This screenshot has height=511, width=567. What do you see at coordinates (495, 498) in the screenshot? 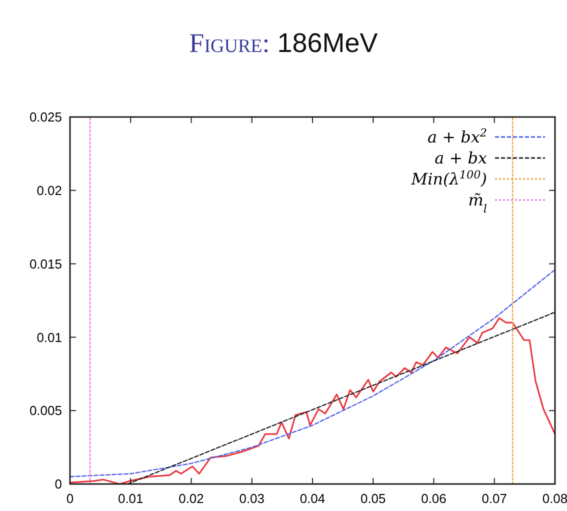
I see `x-tick-label: 0.07` at bounding box center [495, 498].